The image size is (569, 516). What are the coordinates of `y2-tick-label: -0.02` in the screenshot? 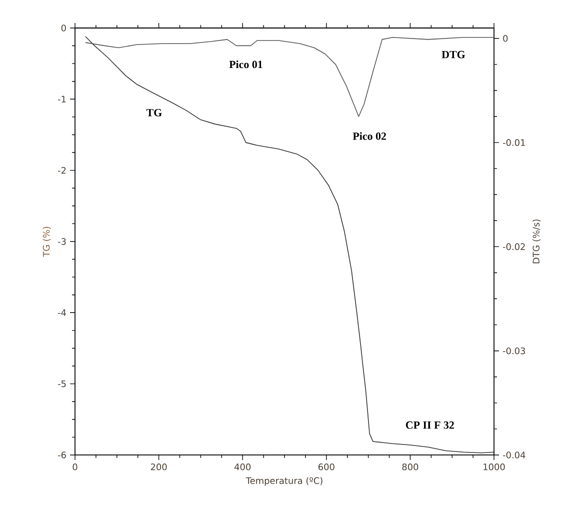 It's located at (513, 246).